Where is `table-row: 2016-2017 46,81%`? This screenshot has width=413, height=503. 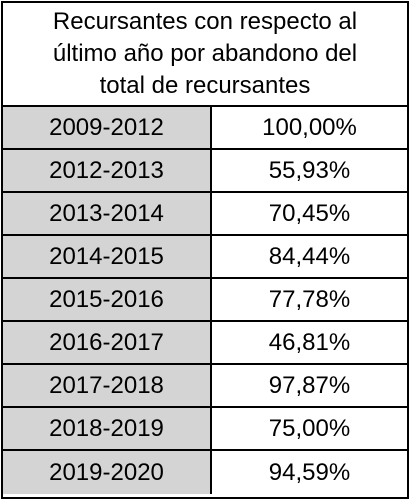
table-row: 2016-2017 46,81% is located at coordinates (205, 343).